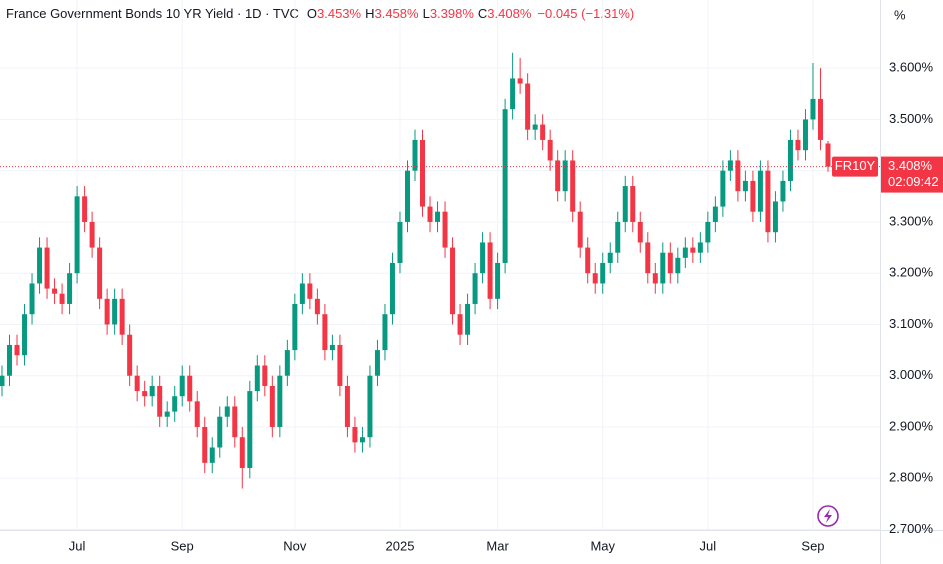 The height and width of the screenshot is (564, 943). What do you see at coordinates (295, 545) in the screenshot?
I see `x-tick-label: Nov` at bounding box center [295, 545].